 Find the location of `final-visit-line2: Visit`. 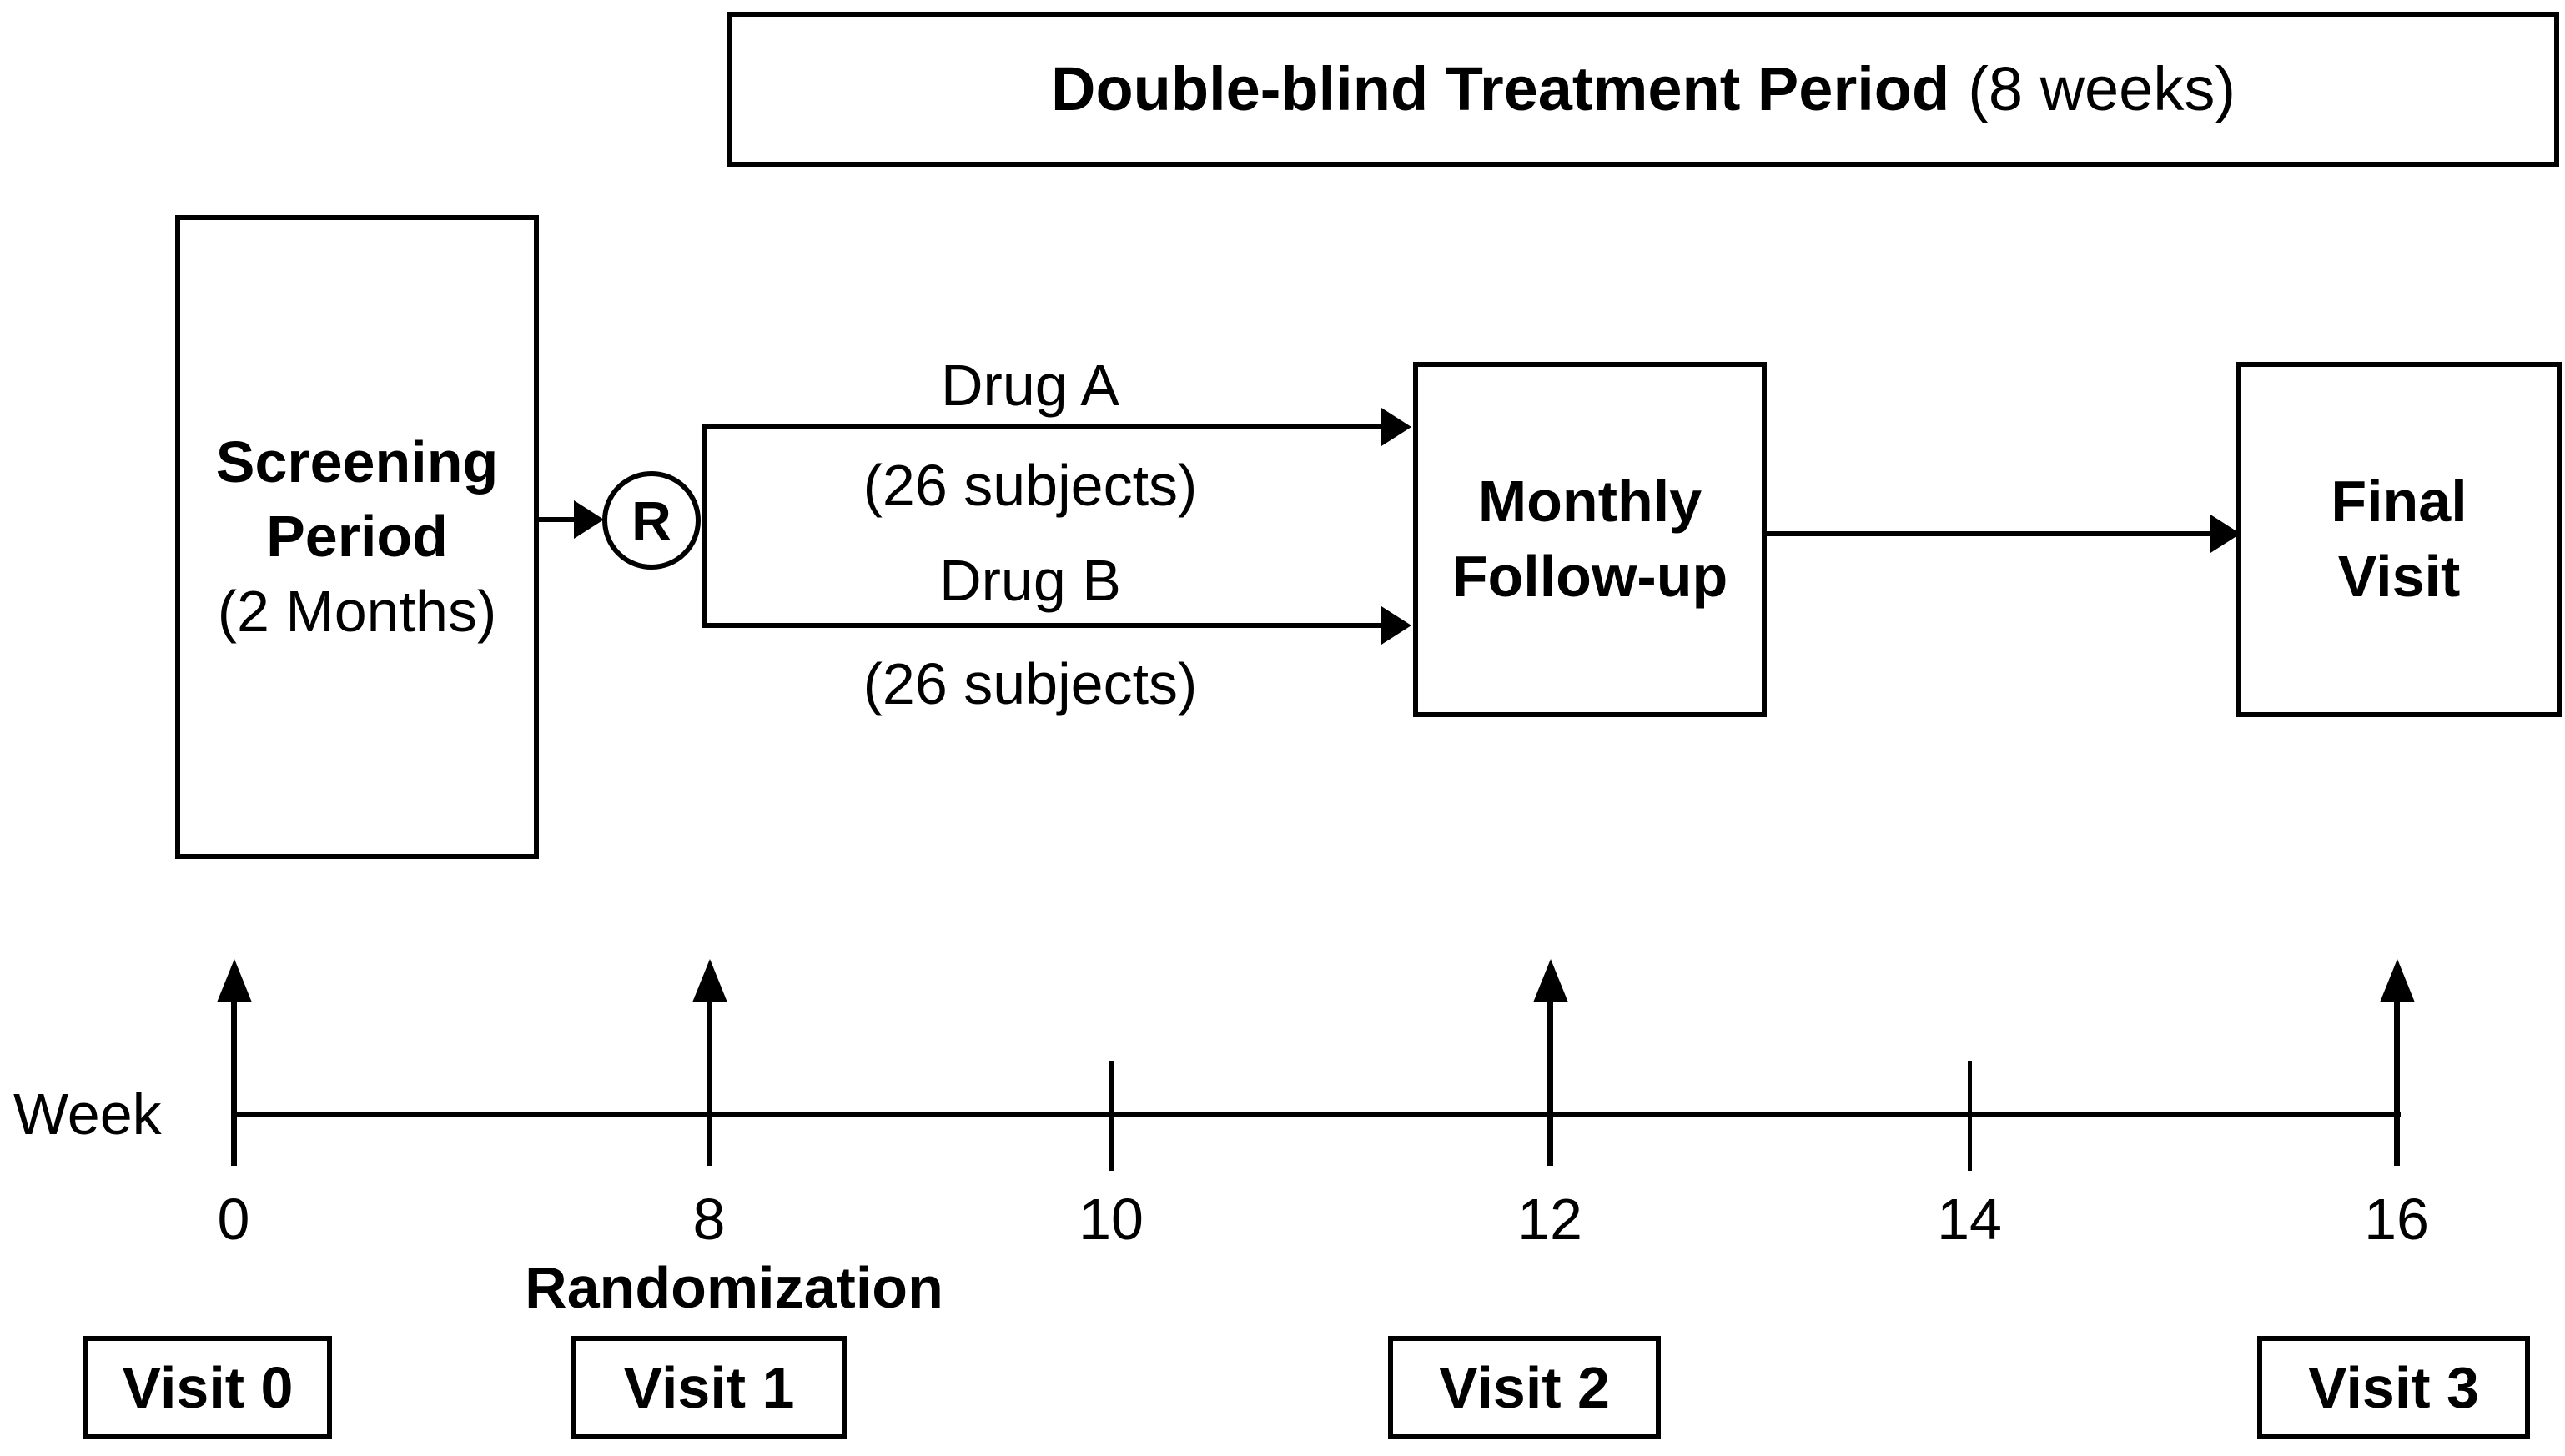

final-visit-line2: Visit is located at coordinates (2399, 576).